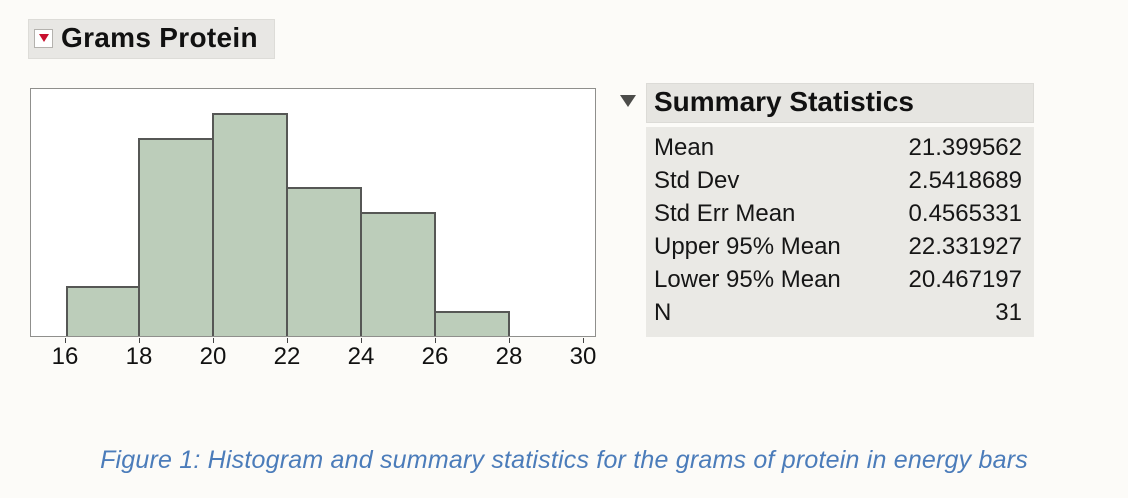  What do you see at coordinates (65, 356) in the screenshot?
I see `x-tick-label: 16` at bounding box center [65, 356].